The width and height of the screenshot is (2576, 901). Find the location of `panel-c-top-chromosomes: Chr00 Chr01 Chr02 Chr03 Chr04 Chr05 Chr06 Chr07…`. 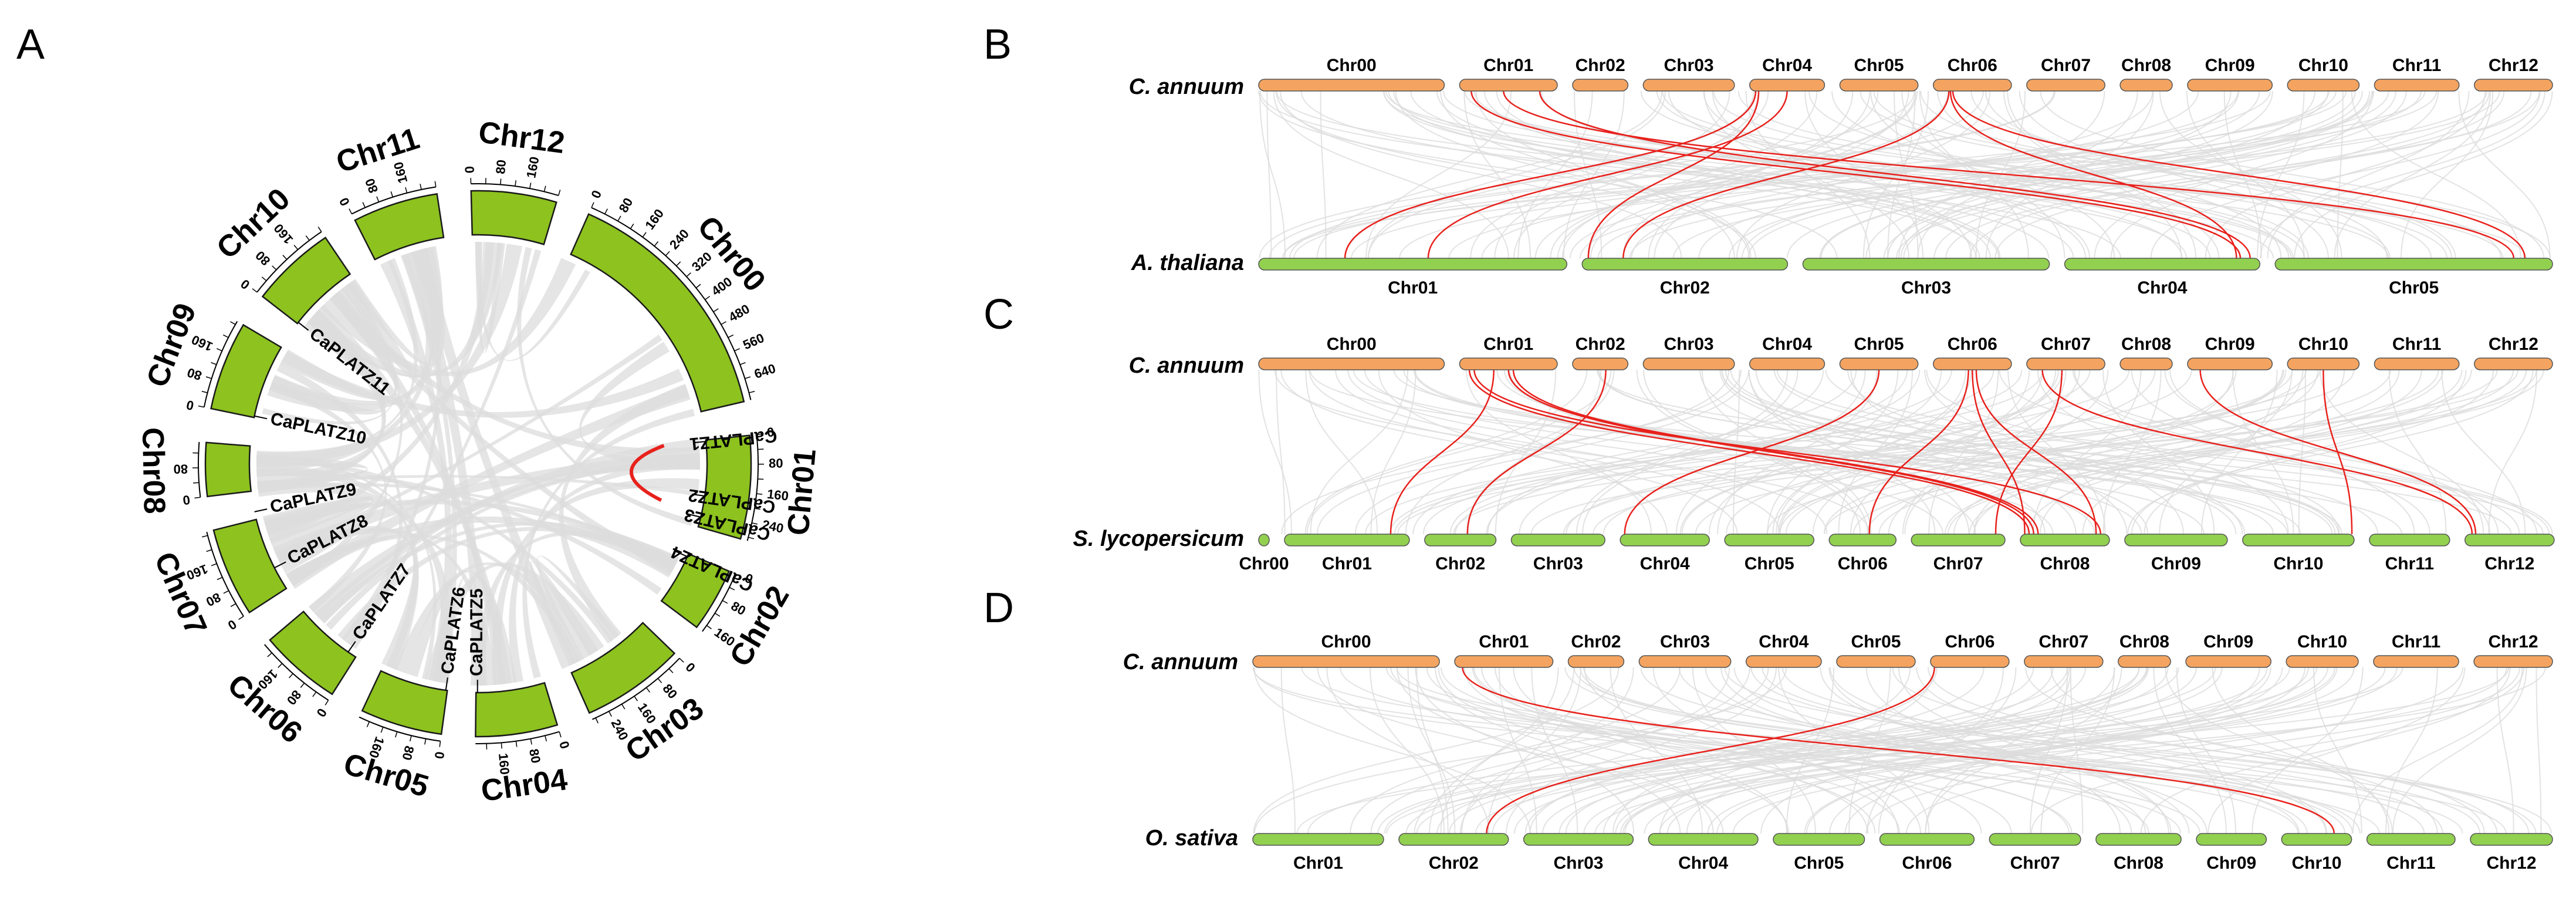

panel-c-top-chromosomes: Chr00 Chr01 Chr02 Chr03 Chr04 Chr05 Chr06 Chr07… is located at coordinates (1905, 352).